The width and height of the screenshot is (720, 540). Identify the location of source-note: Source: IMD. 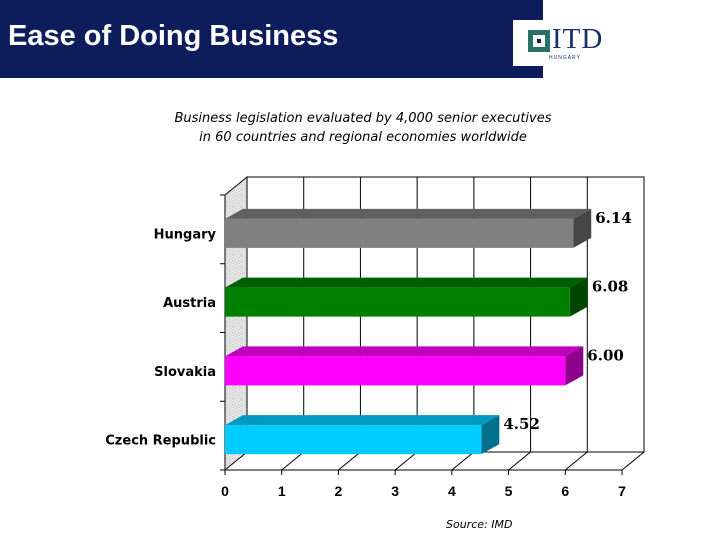
(479, 524).